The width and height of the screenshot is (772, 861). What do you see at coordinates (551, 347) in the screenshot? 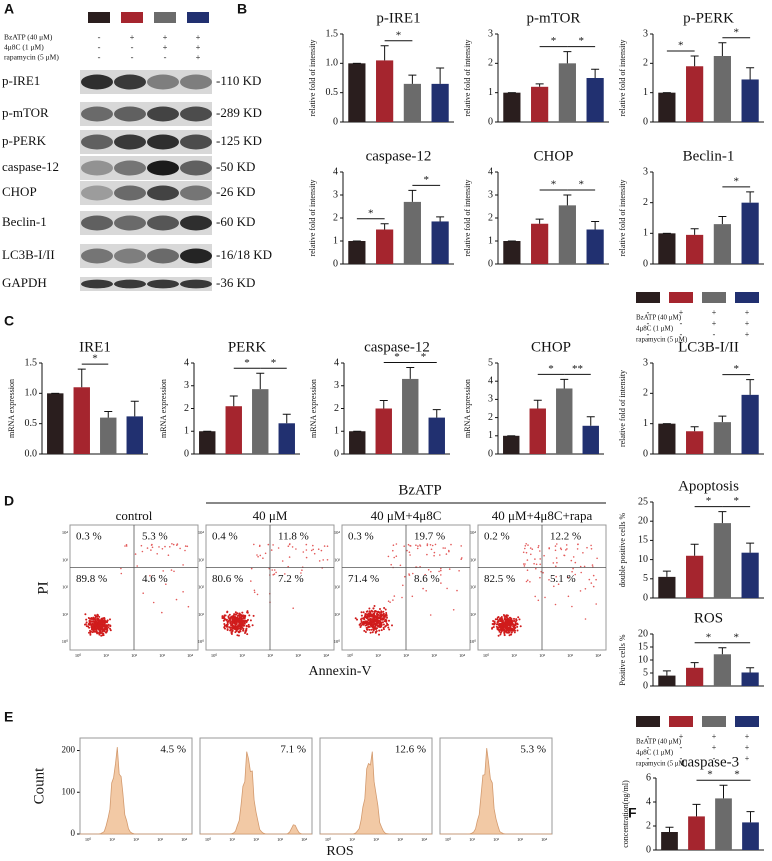
I see `chart-title: CHOP` at bounding box center [551, 347].